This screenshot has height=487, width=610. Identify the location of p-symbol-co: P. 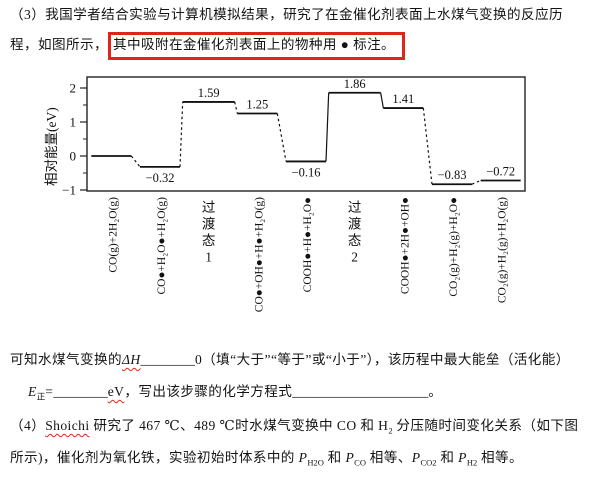
(350, 457).